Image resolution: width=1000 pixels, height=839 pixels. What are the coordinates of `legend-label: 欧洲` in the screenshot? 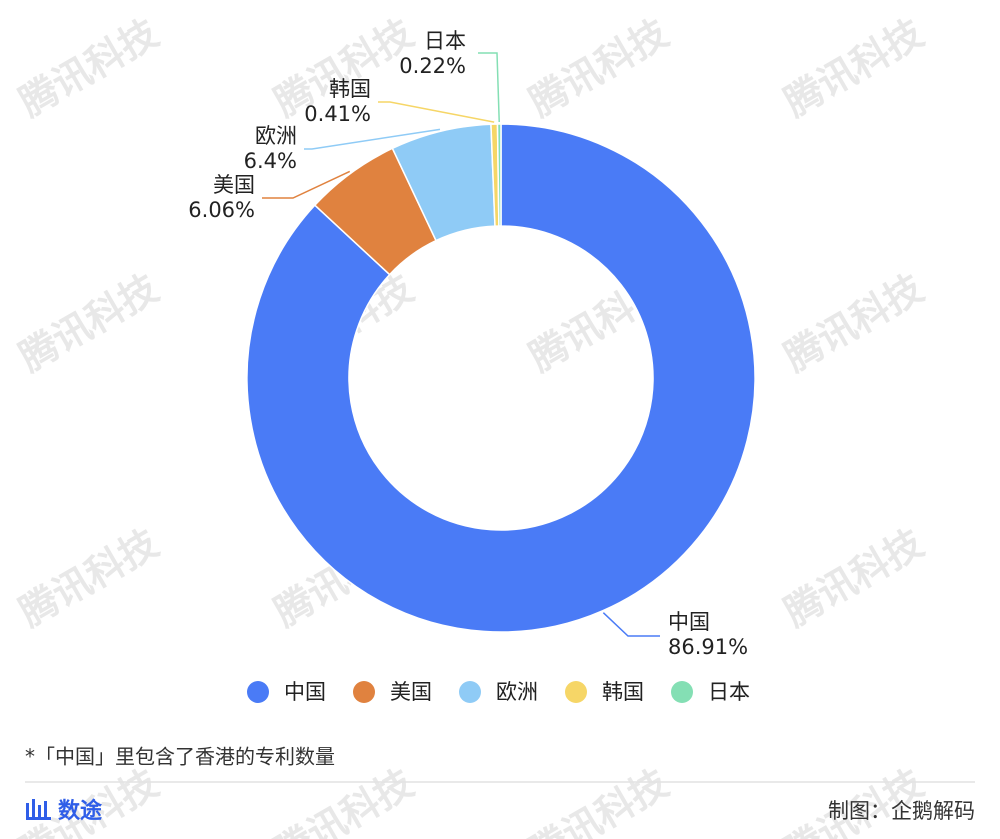 It's located at (517, 692).